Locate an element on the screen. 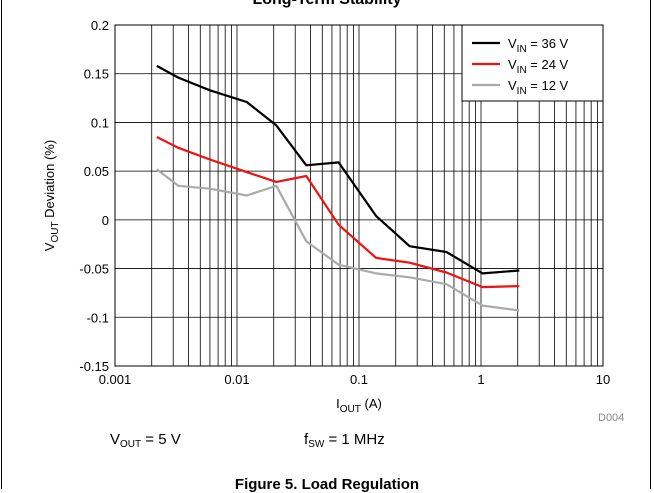 The image size is (654, 493). legend-label: VIN = 36 V is located at coordinates (538, 45).